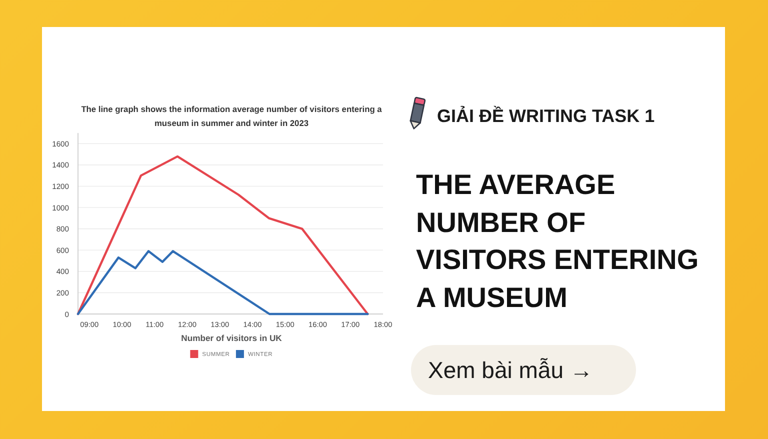  I want to click on text: GIẢI ĐỀ WRITING TASK 1, so click(546, 116).